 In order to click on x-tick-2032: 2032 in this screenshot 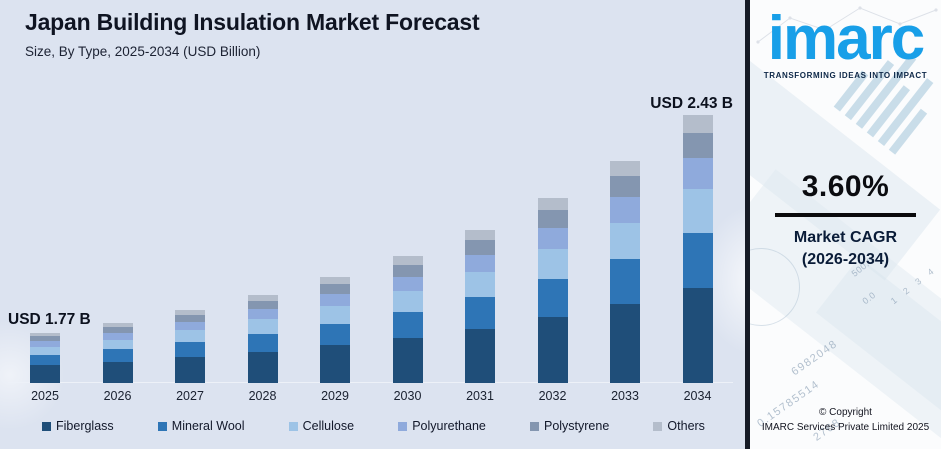, I will do `click(552, 396)`.